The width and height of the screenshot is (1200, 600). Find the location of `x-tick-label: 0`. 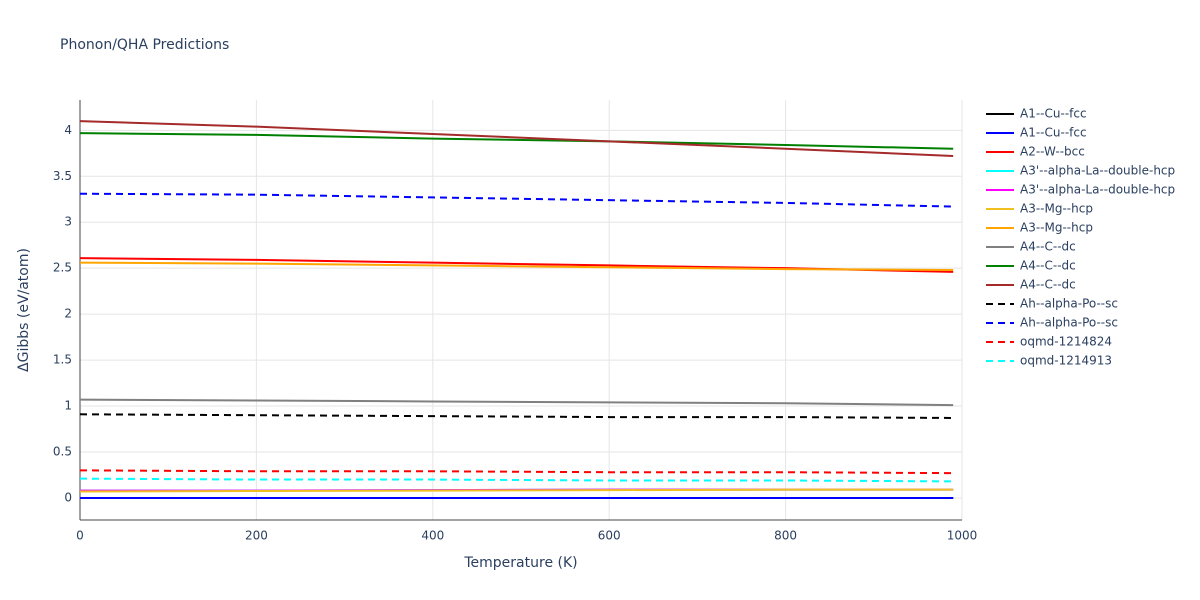

x-tick-label: 0 is located at coordinates (80, 536).